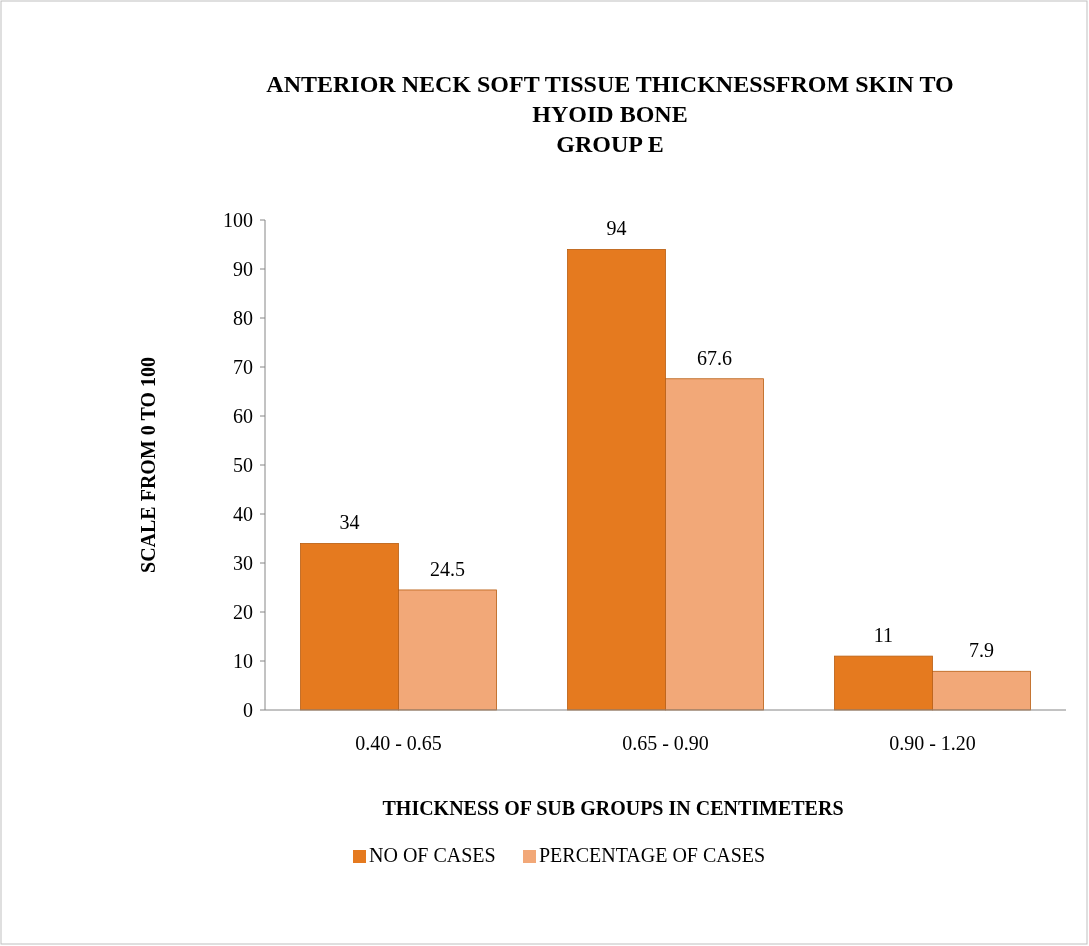 The height and width of the screenshot is (946, 1089). What do you see at coordinates (243, 269) in the screenshot?
I see `y-tick-label: 90` at bounding box center [243, 269].